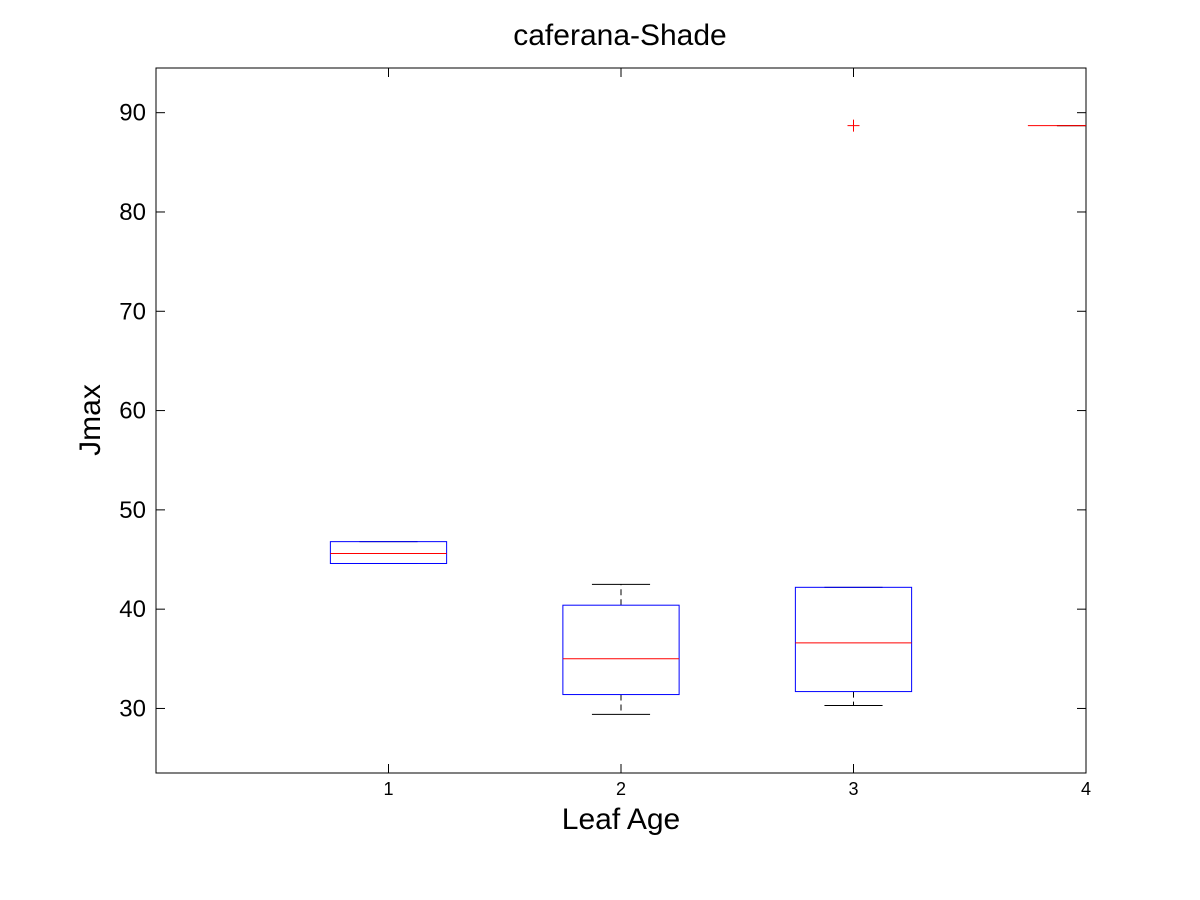 This screenshot has width=1200, height=900. I want to click on y-axis-label: Jmax, so click(90, 420).